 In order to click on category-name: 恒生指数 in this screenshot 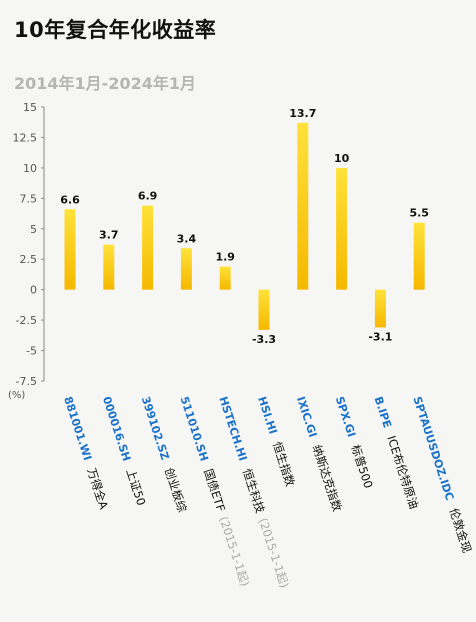, I will do `click(284, 464)`.